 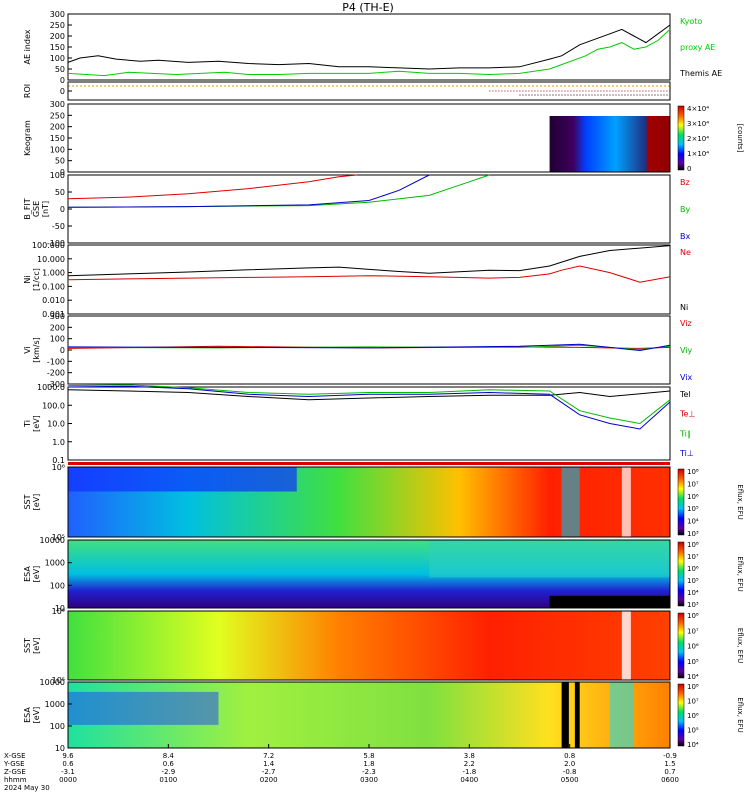 What do you see at coordinates (58, 460) in the screenshot?
I see `y-tick-label: 0.1` at bounding box center [58, 460].